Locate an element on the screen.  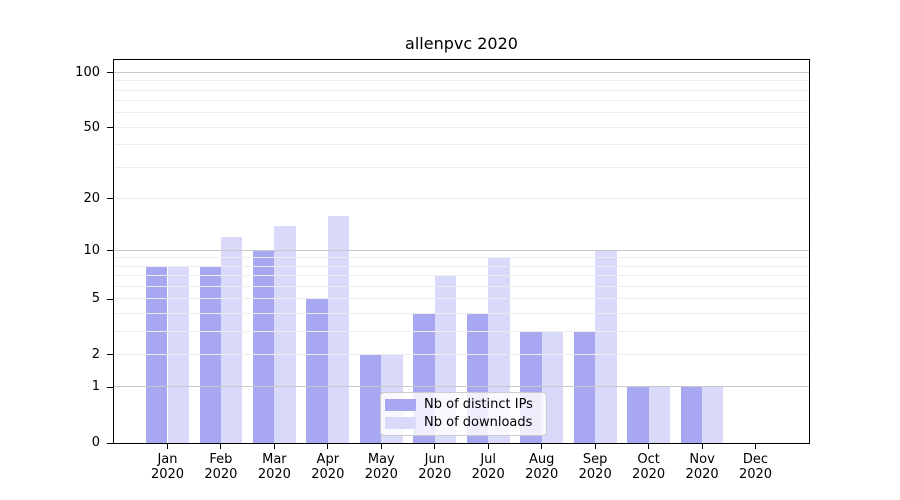
bar-distinct-ips-apr is located at coordinates (317, 371).